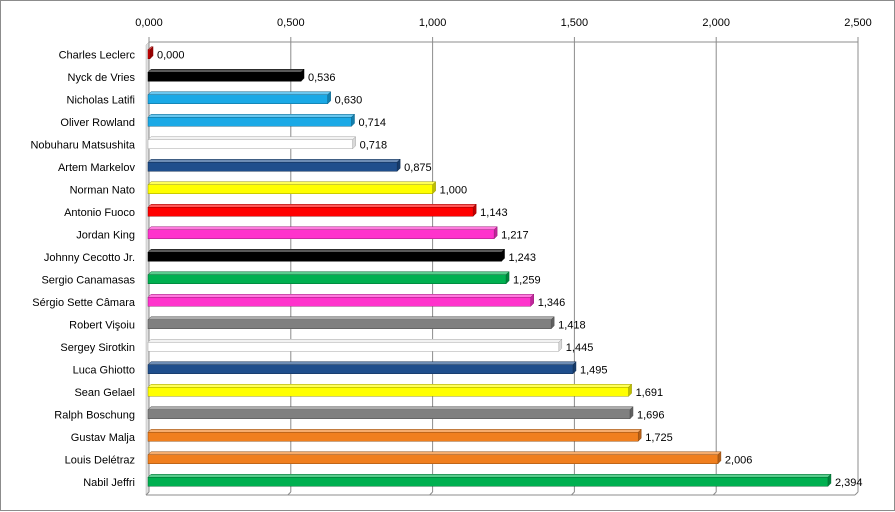 The height and width of the screenshot is (512, 895). What do you see at coordinates (494, 213) in the screenshot?
I see `data-label: 1,143` at bounding box center [494, 213].